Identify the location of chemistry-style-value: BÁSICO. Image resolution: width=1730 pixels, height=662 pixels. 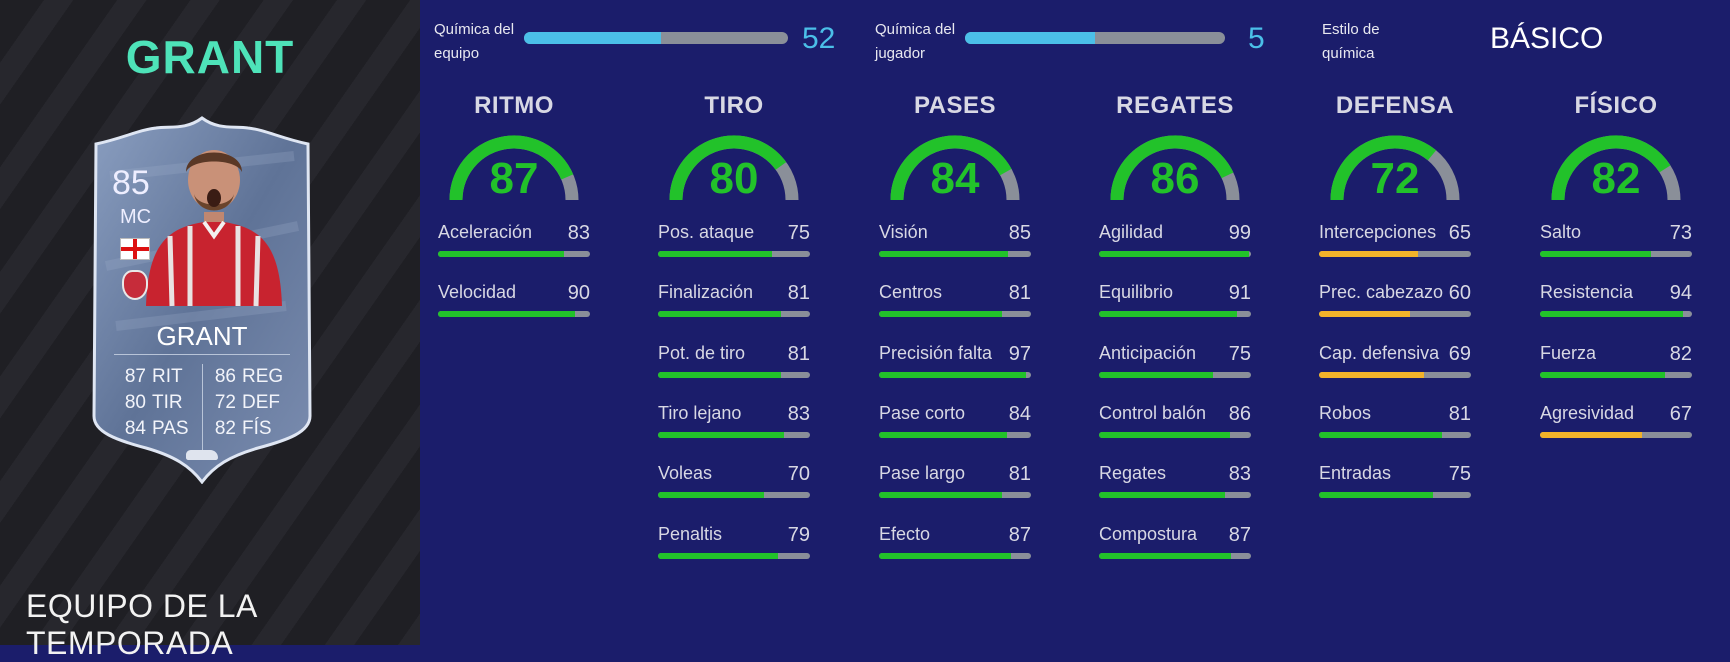
(1547, 38).